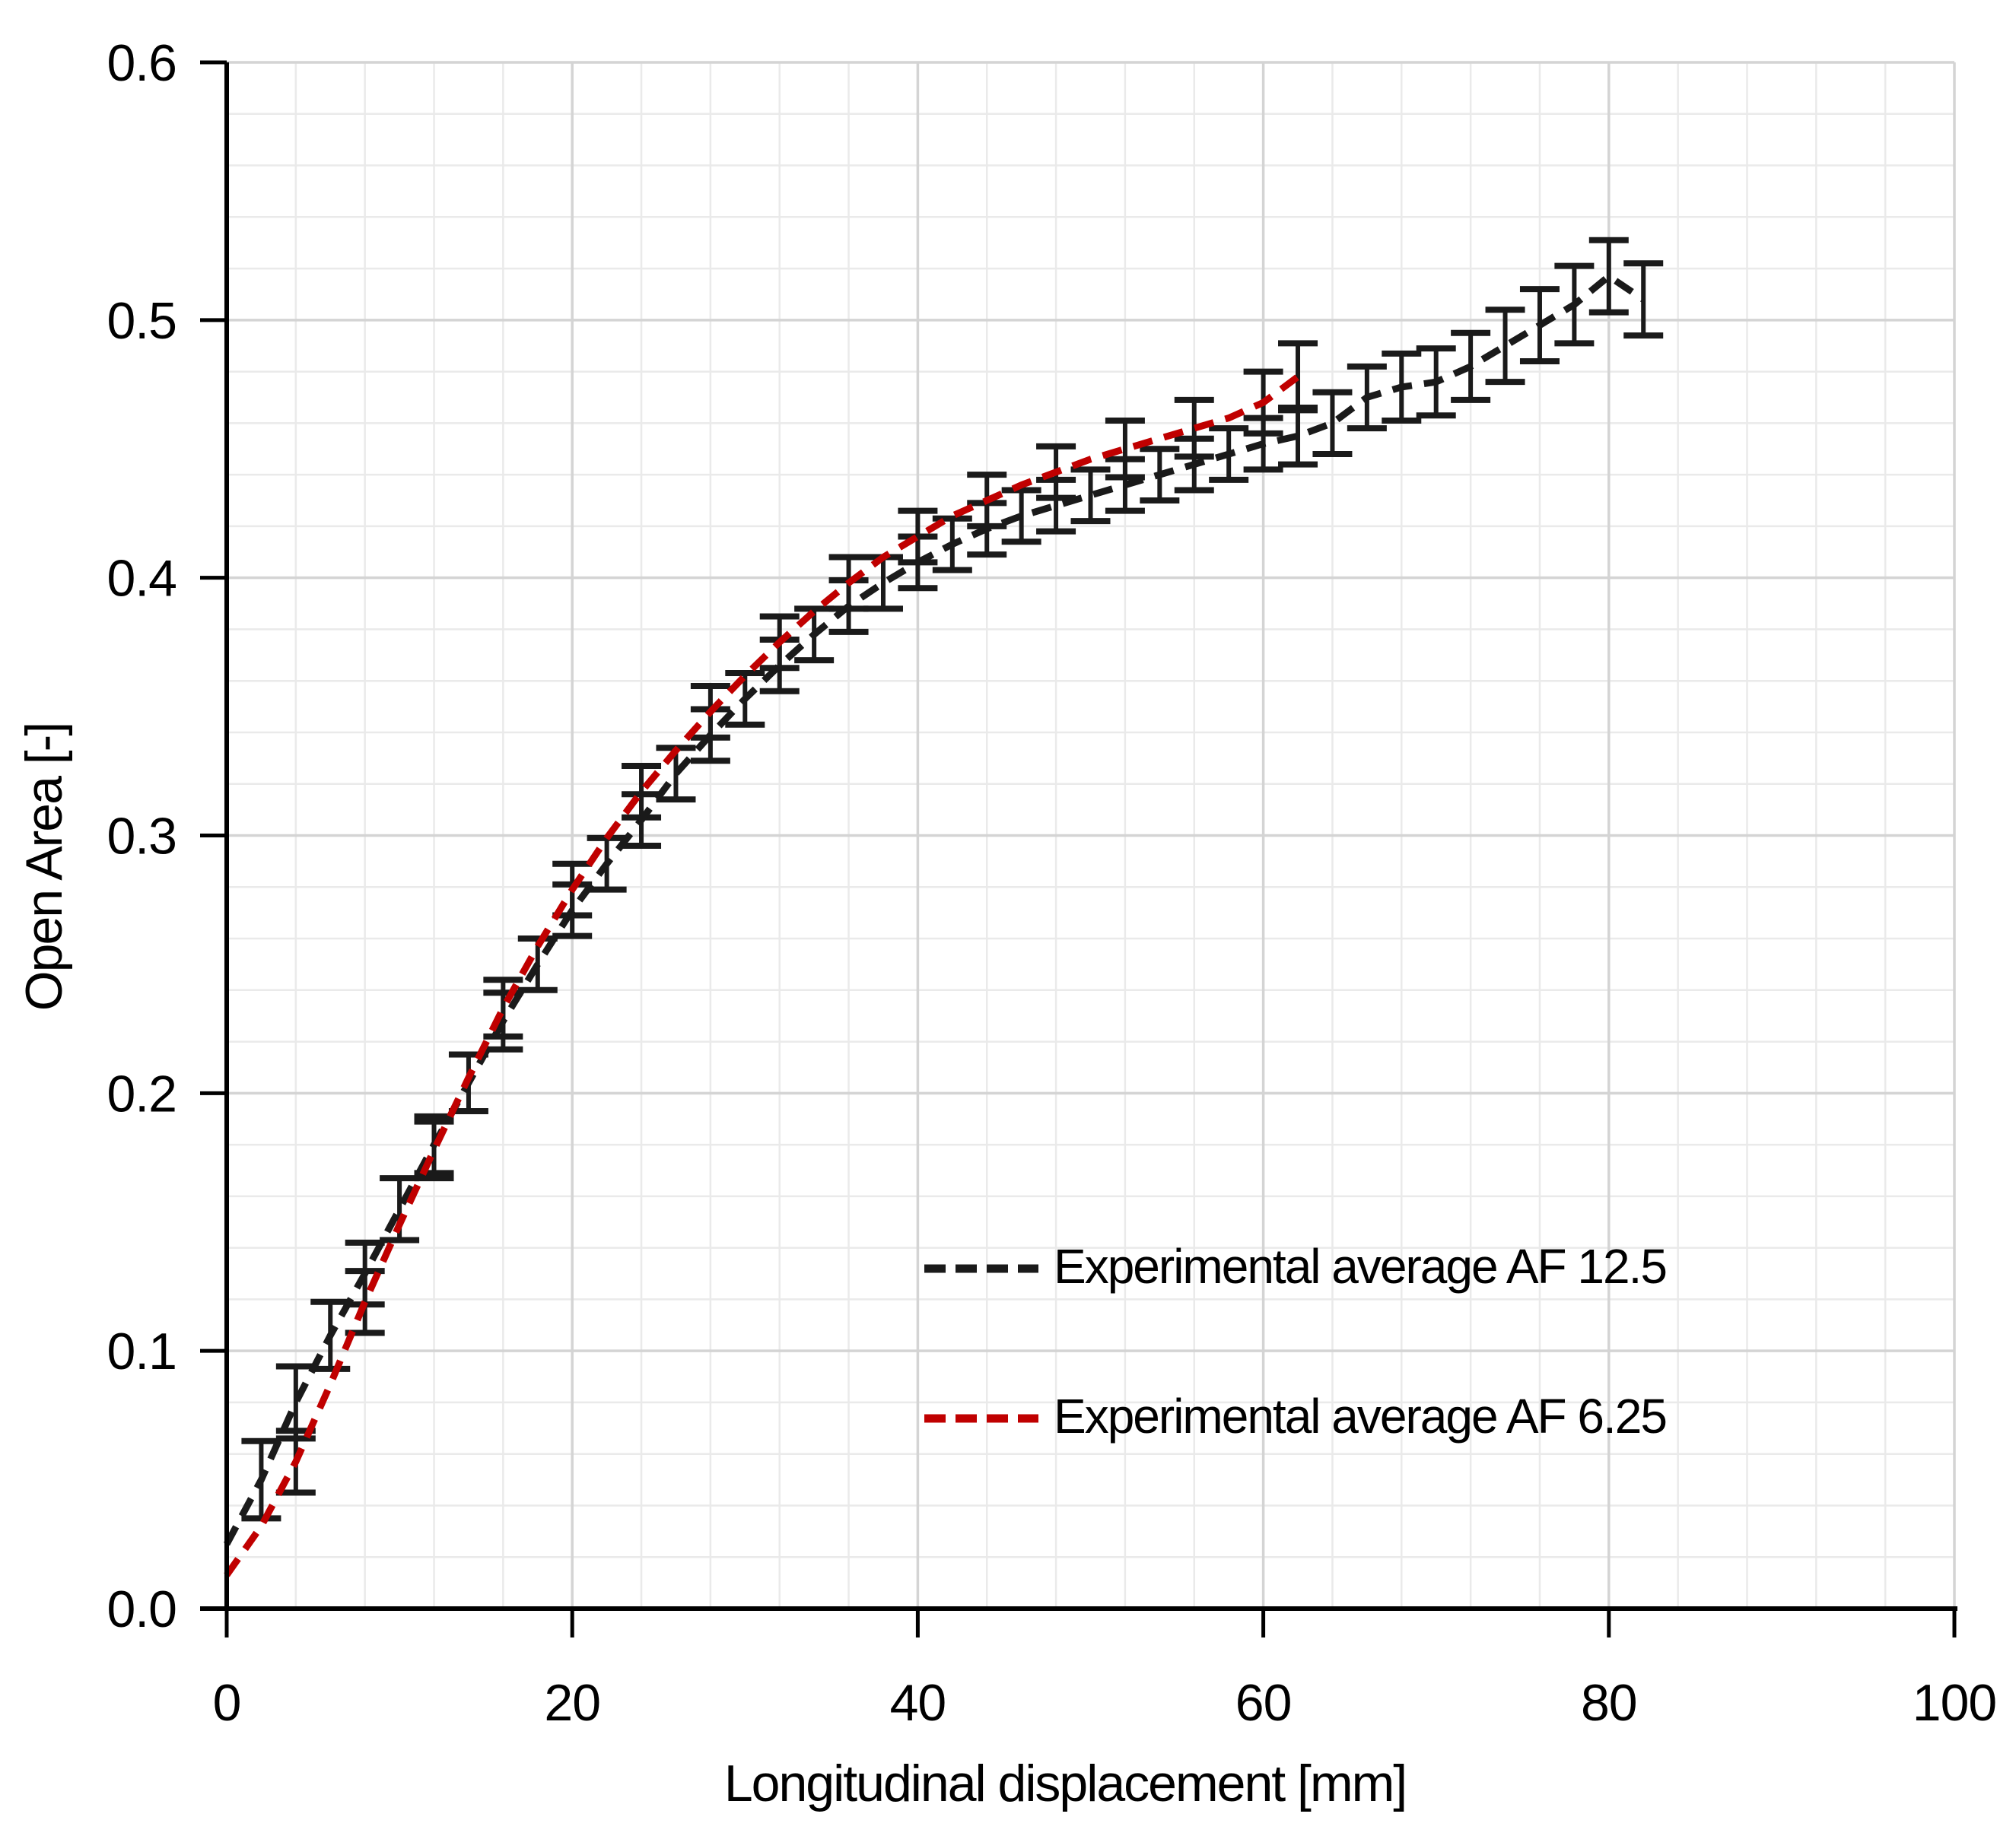 Image resolution: width=2016 pixels, height=1836 pixels. What do you see at coordinates (141, 63) in the screenshot?
I see `y-tick-label: 0.6` at bounding box center [141, 63].